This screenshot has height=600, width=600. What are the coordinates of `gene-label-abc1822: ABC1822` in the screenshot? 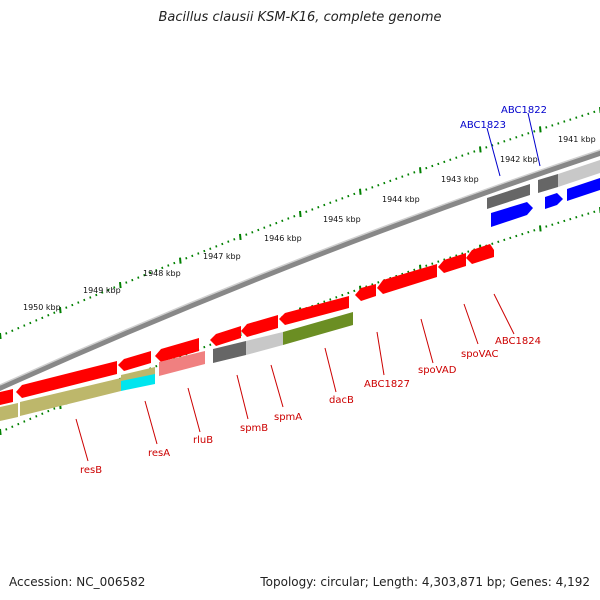 It's located at (524, 110).